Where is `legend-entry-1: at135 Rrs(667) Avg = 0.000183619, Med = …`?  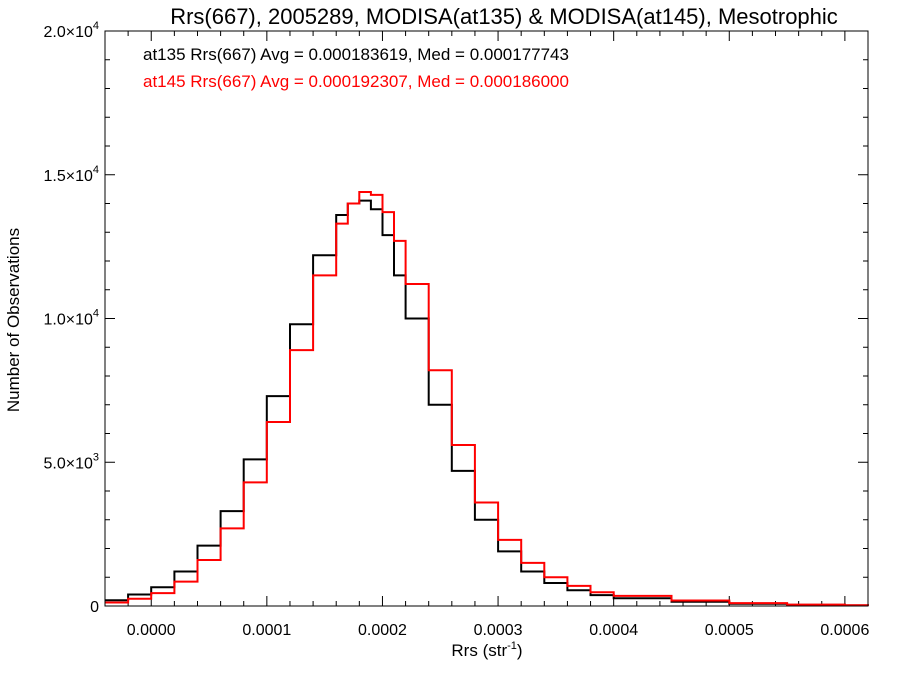 legend-entry-1: at135 Rrs(667) Avg = 0.000183619, Med = … is located at coordinates (356, 54).